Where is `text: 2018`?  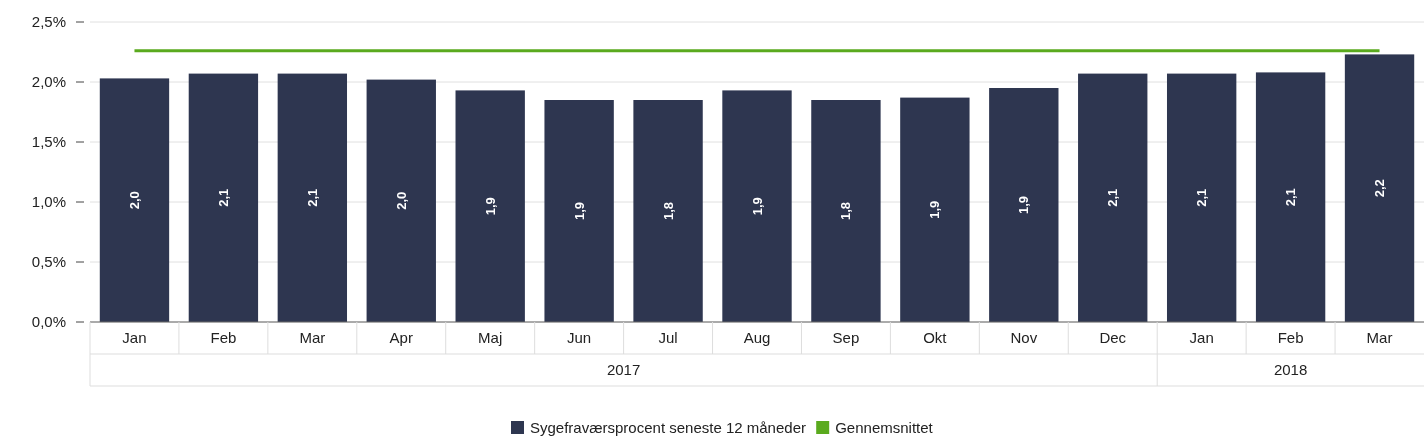
text: 2018 is located at coordinates (1290, 369).